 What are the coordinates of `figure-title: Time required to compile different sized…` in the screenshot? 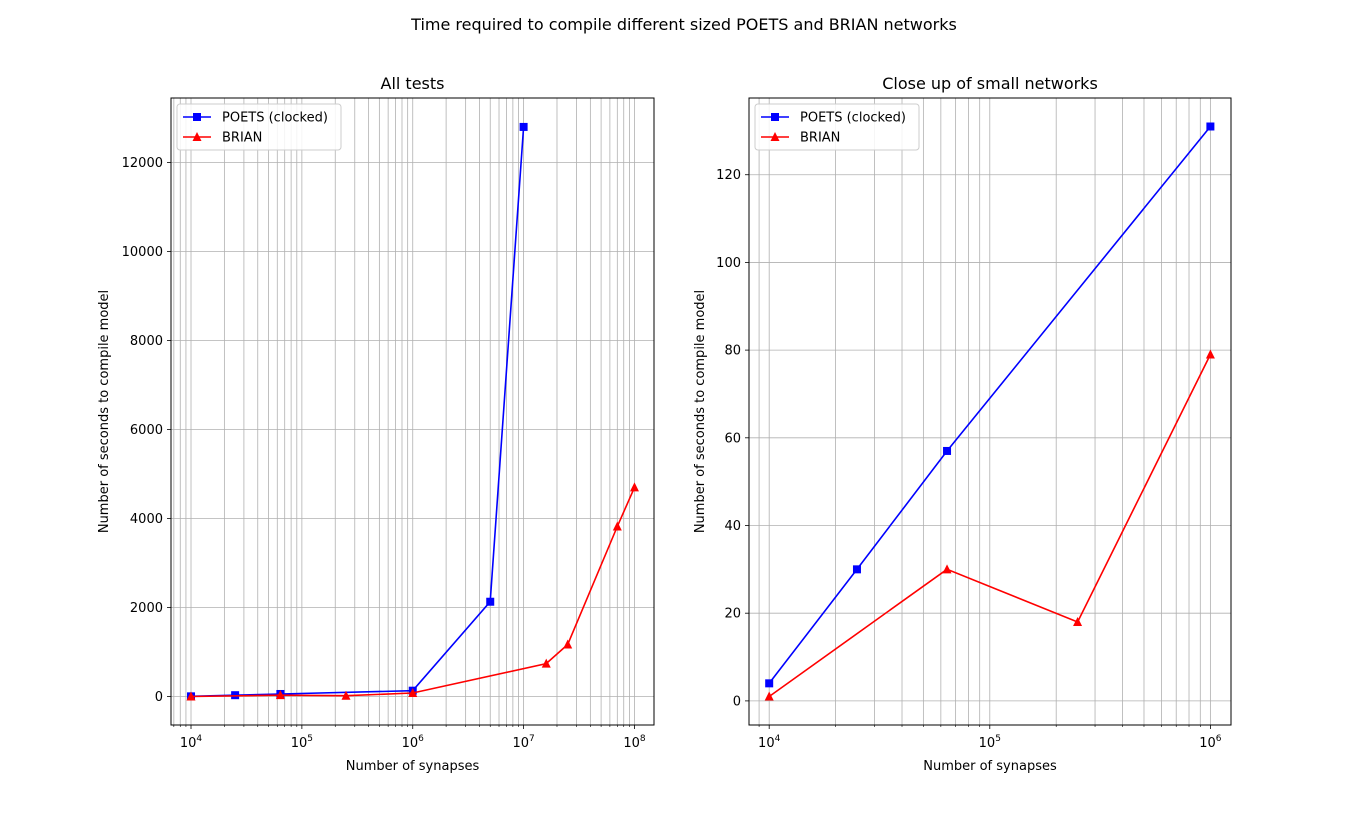 It's located at (683, 24).